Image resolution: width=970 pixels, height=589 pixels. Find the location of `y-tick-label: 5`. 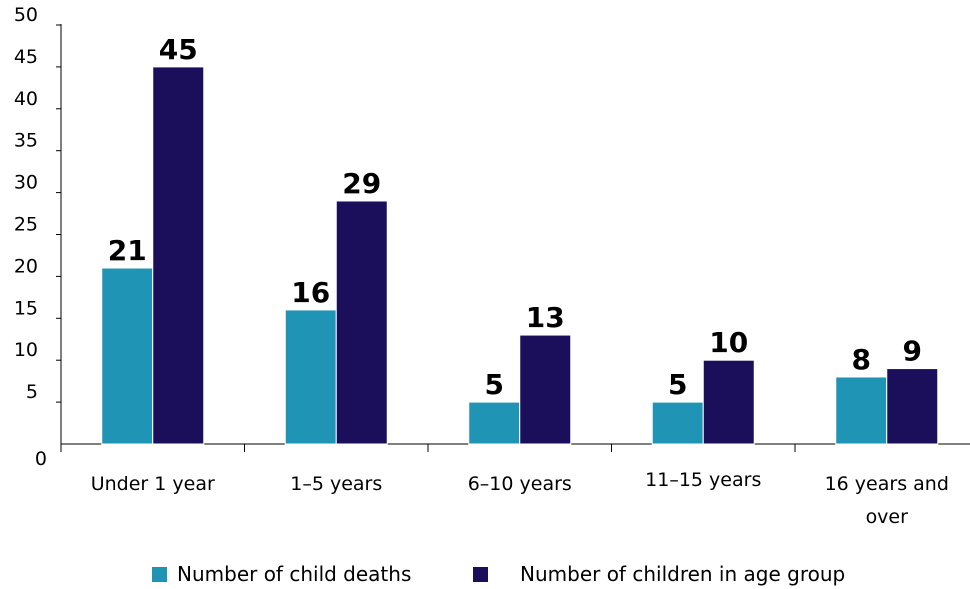

y-tick-label: 5 is located at coordinates (32, 392).